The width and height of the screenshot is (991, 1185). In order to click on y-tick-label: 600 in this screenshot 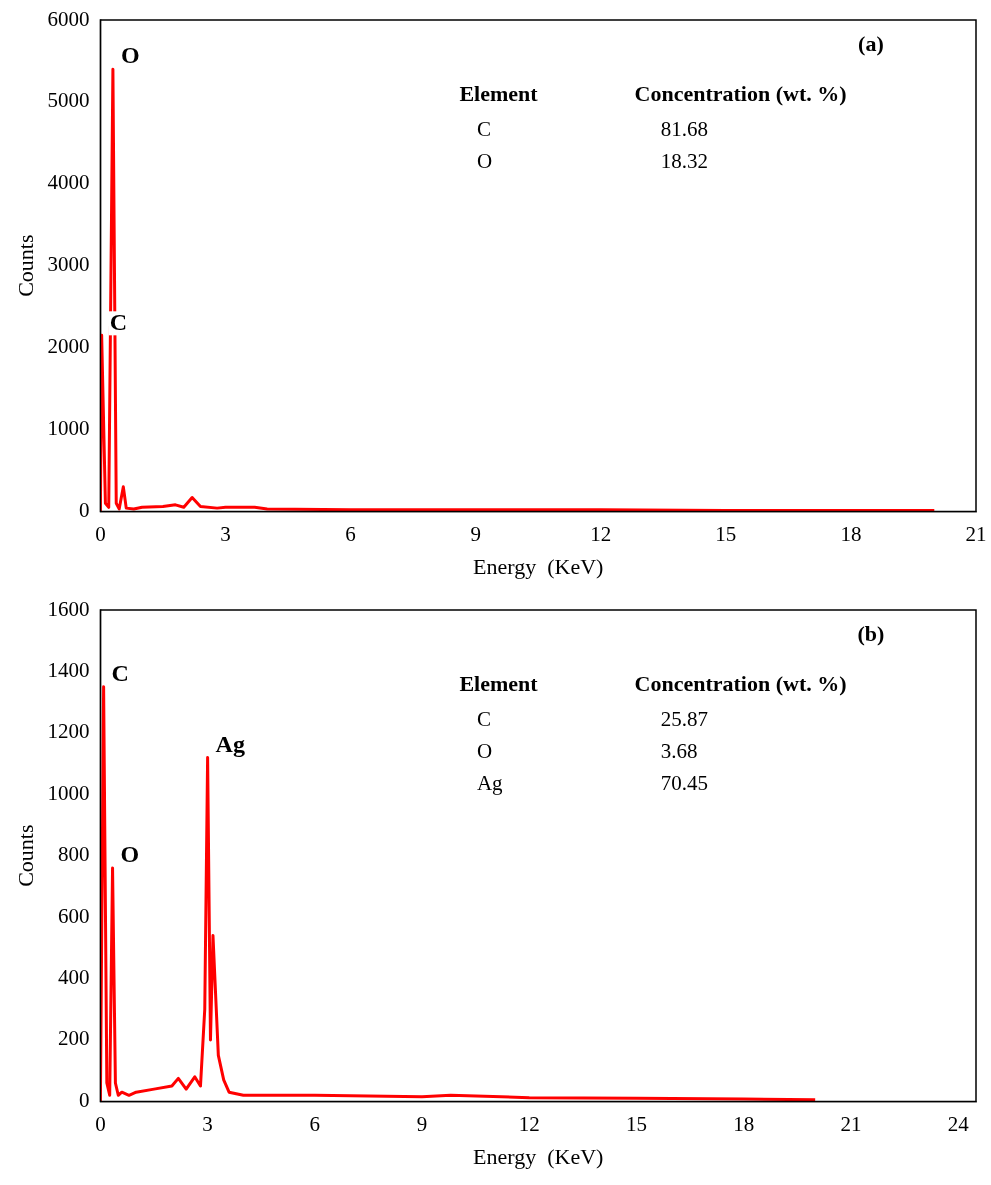, I will do `click(73, 915)`.